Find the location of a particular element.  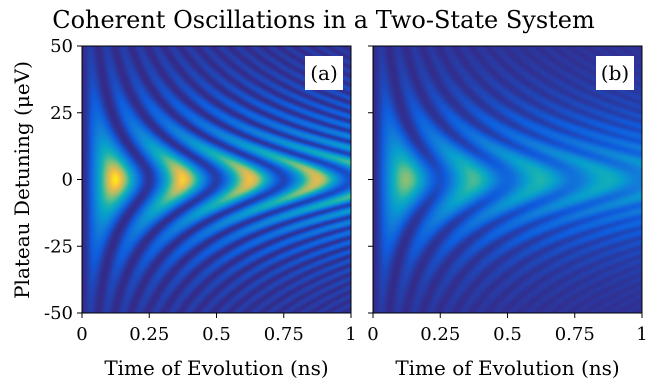

y-axis-label: Plateau Detuning (μeV) is located at coordinates (22, 179).